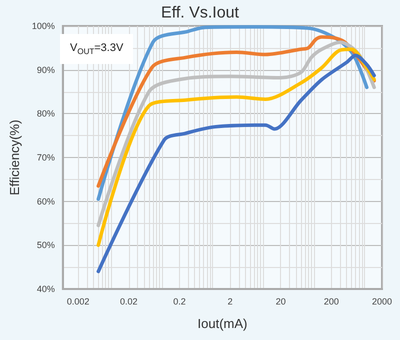 The image size is (400, 340). I want to click on x-tick-label: 0.002, so click(78, 301).